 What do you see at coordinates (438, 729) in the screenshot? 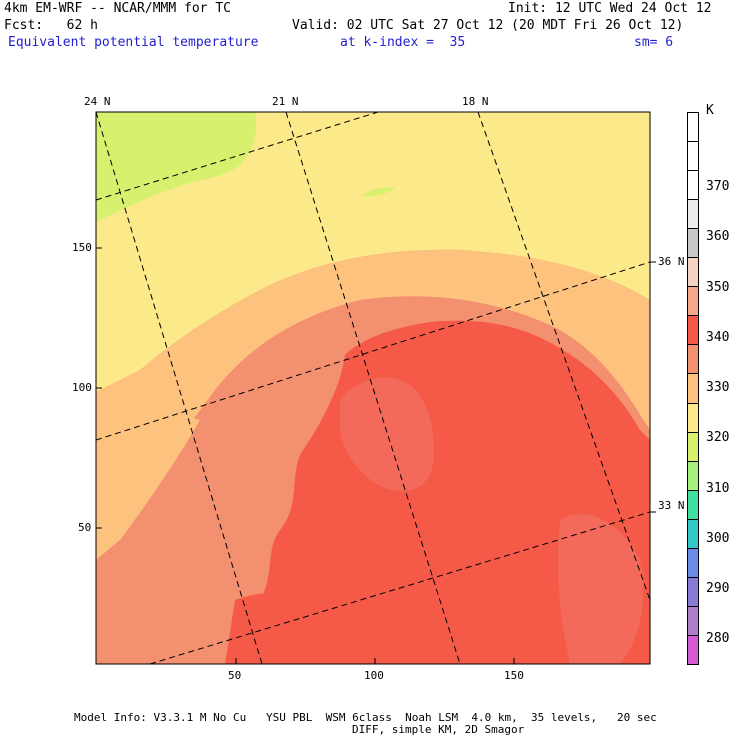
I see `model-diffusion: DIFF, simple KM, 2D Smagor` at bounding box center [438, 729].